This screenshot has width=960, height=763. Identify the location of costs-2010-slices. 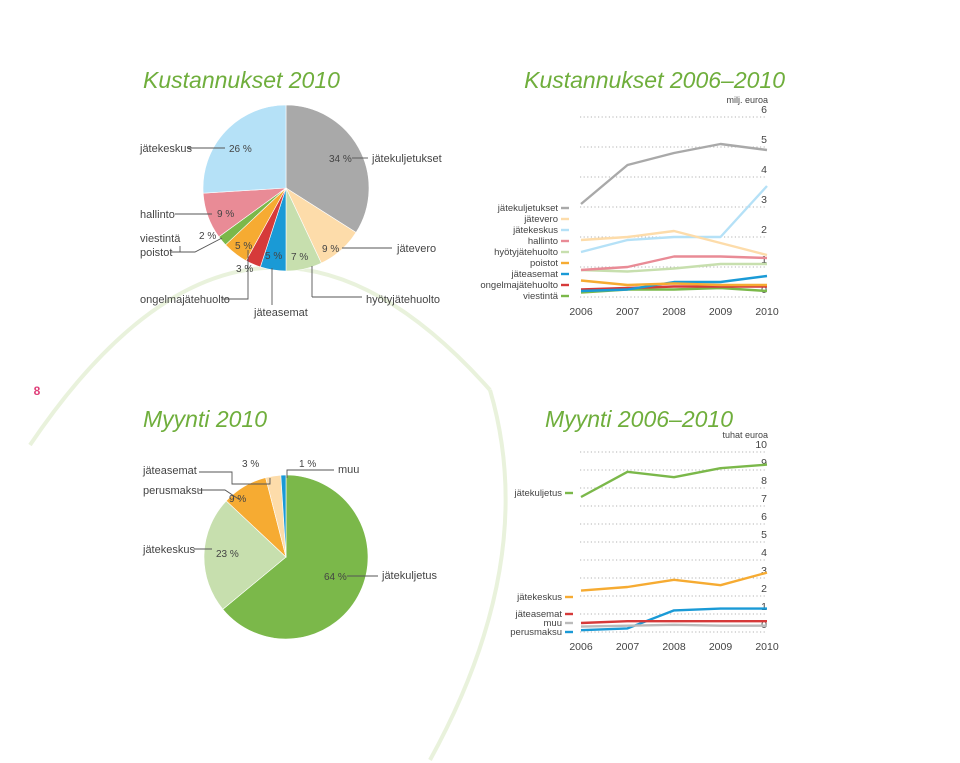
(286, 188).